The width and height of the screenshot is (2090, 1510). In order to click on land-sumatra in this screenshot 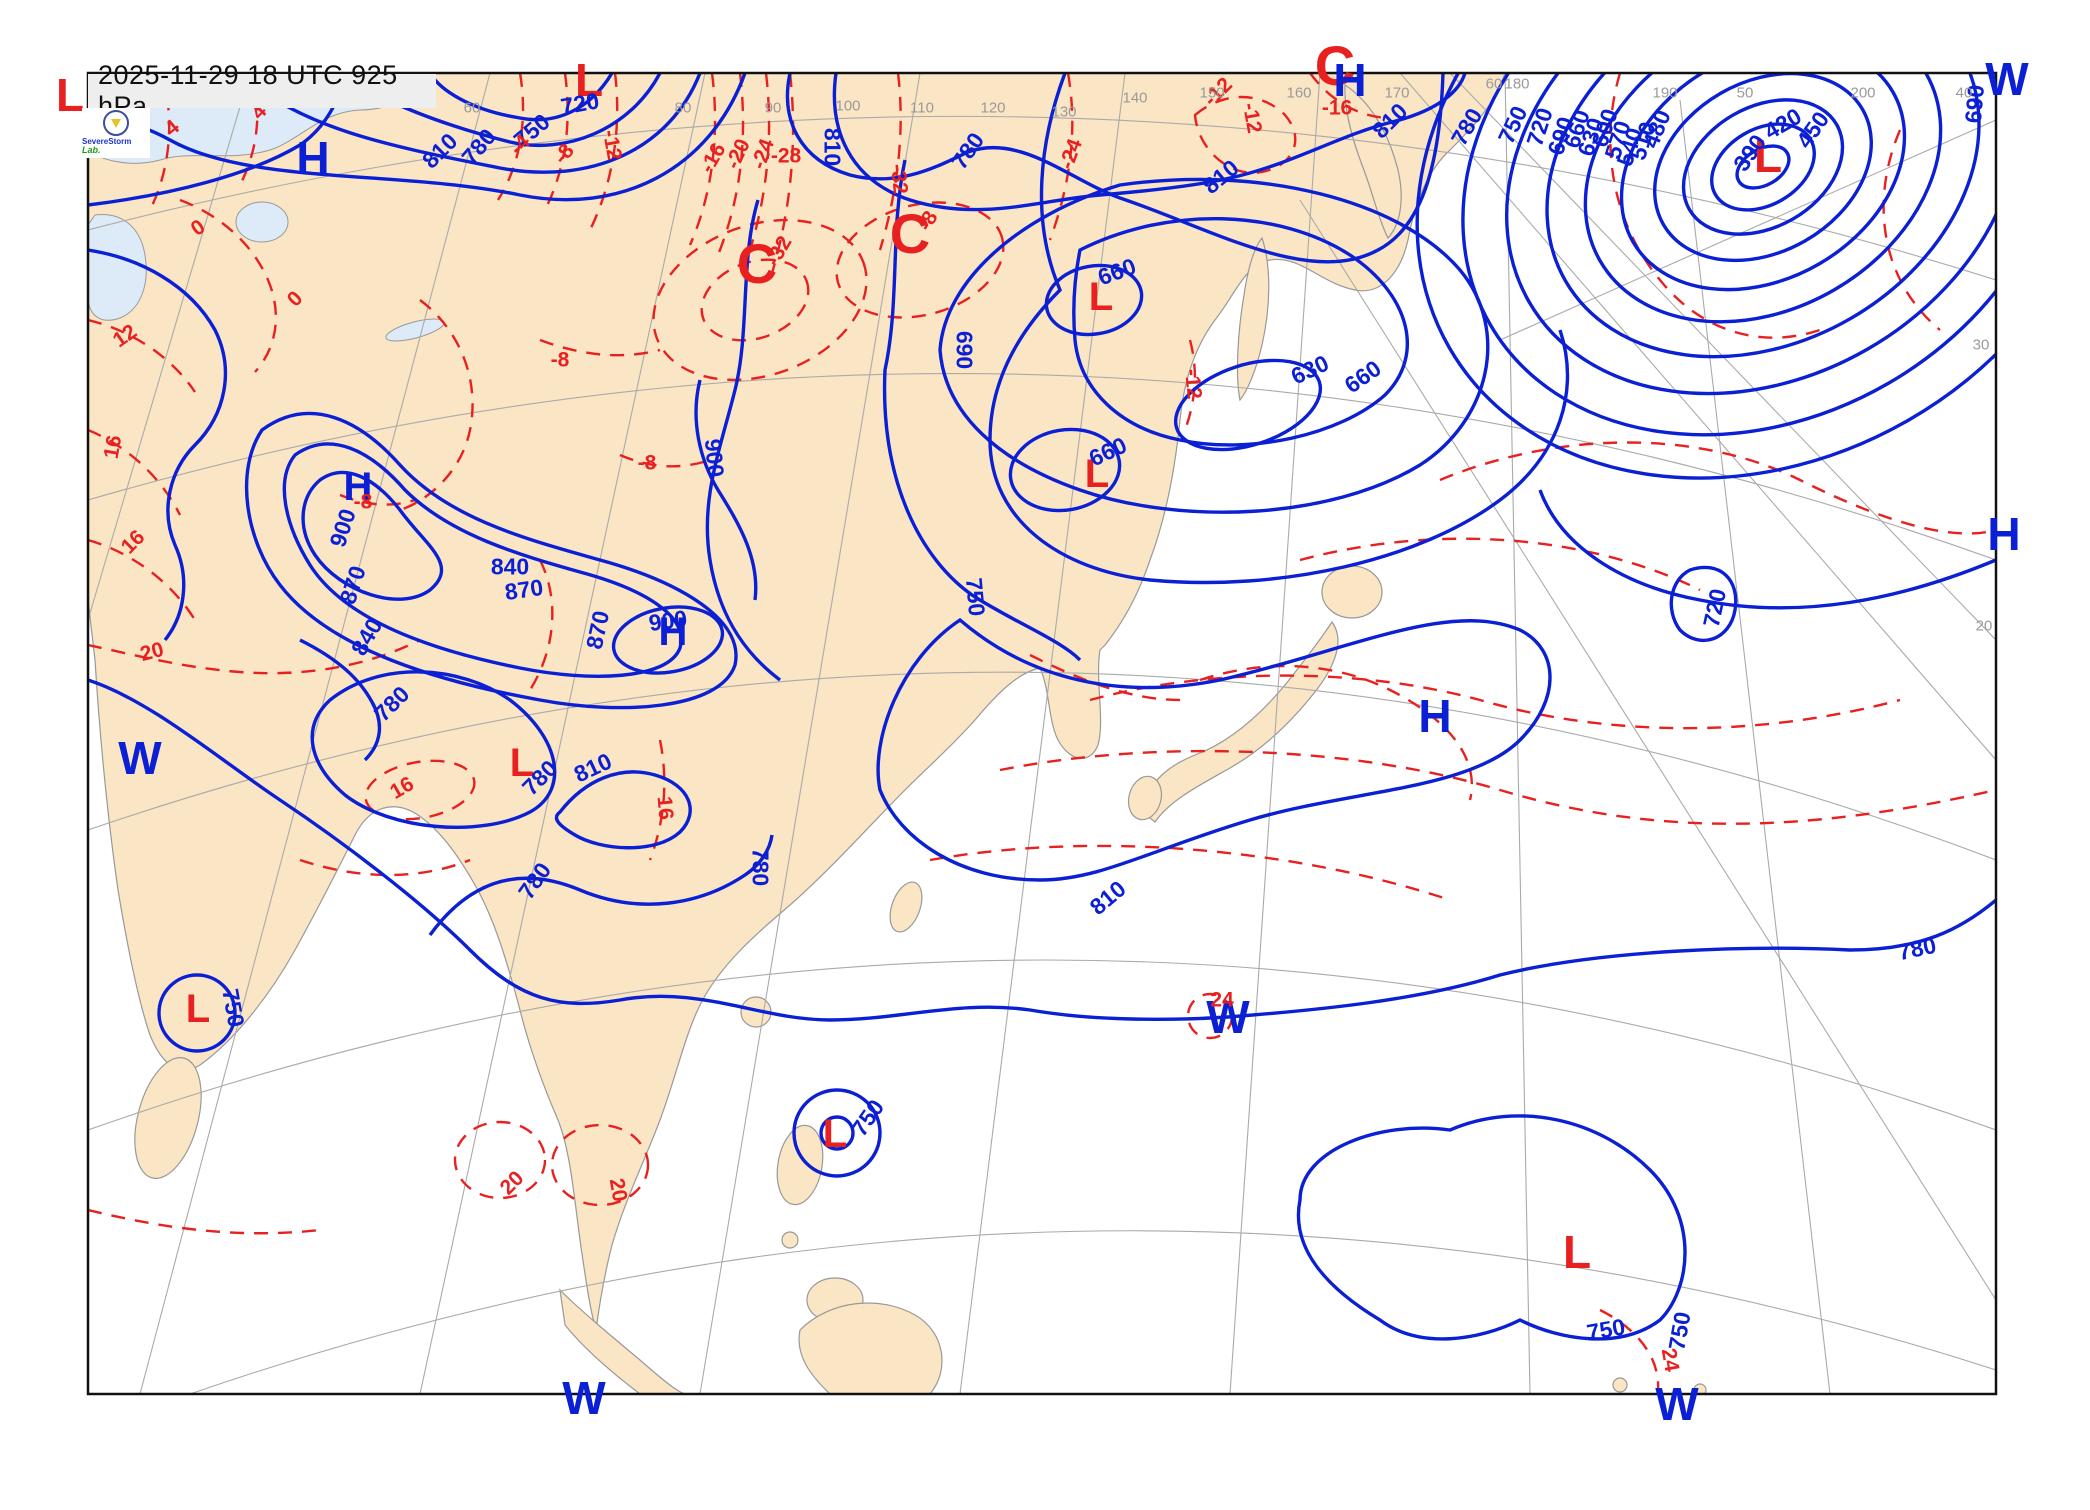, I will do `click(622, 1341)`.